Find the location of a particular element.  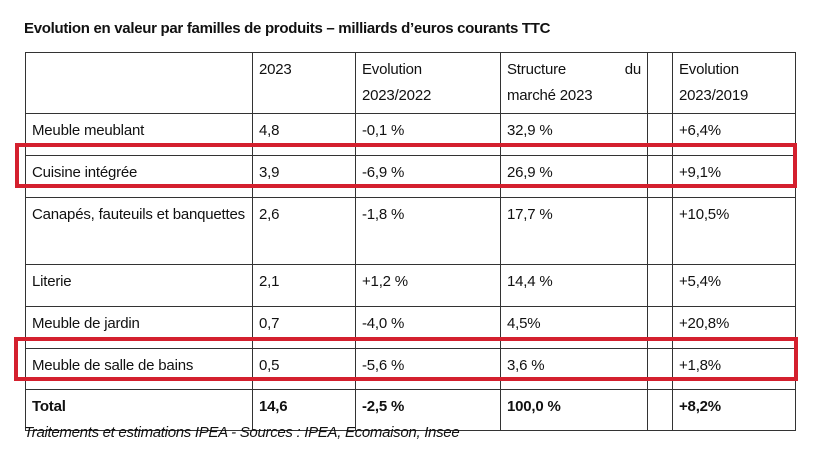

total-row: Total 14,6 -2,5 % 100,0 % +8,2% is located at coordinates (410, 410).